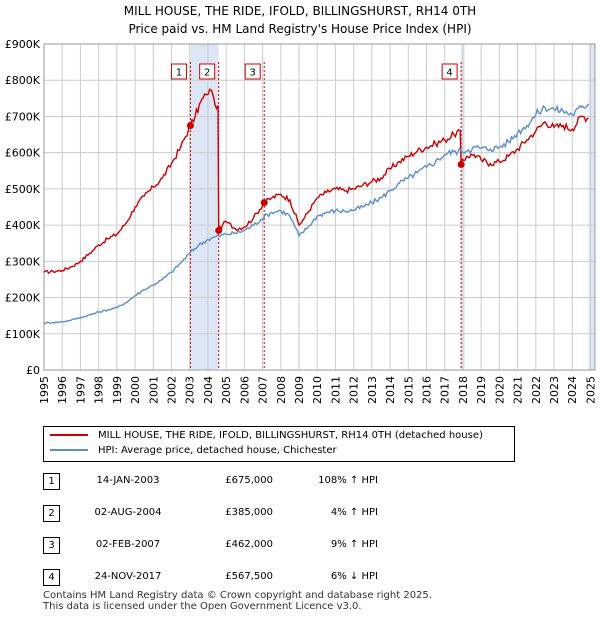 The image size is (600, 620). What do you see at coordinates (249, 512) in the screenshot?
I see `transaction-price: £385,000` at bounding box center [249, 512].